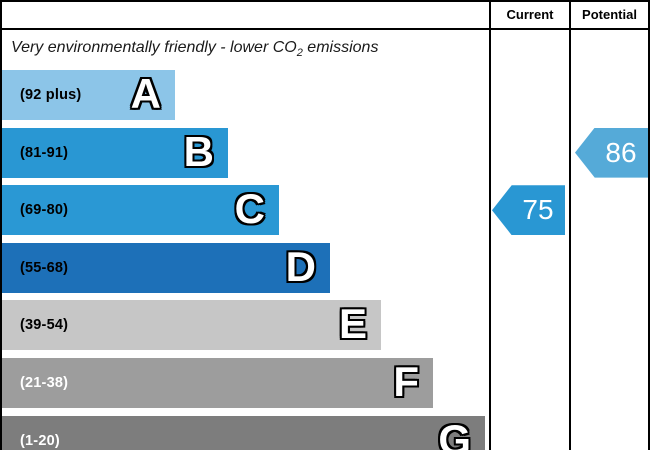  I want to click on band-range-label: (69-80), so click(44, 210).